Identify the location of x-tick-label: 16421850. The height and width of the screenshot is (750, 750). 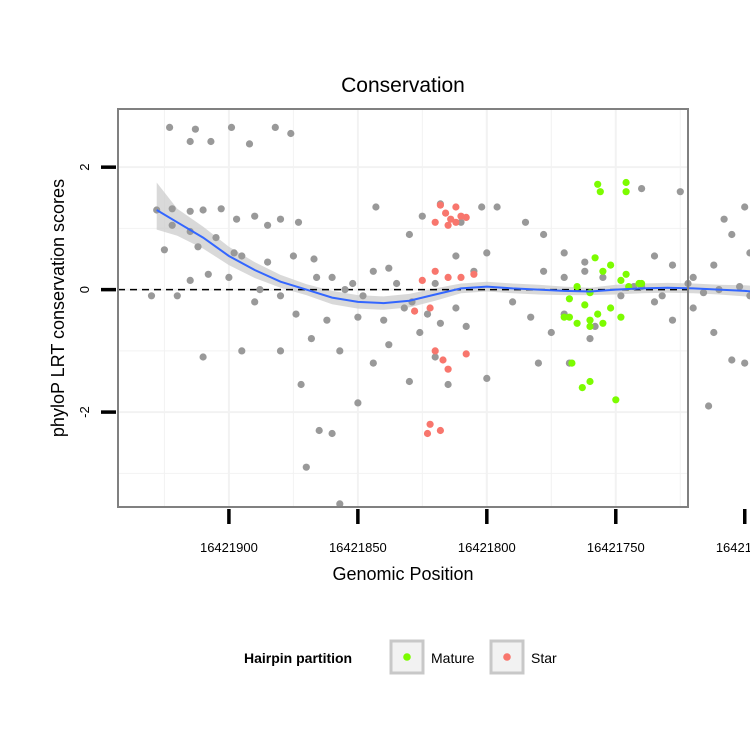
(358, 547).